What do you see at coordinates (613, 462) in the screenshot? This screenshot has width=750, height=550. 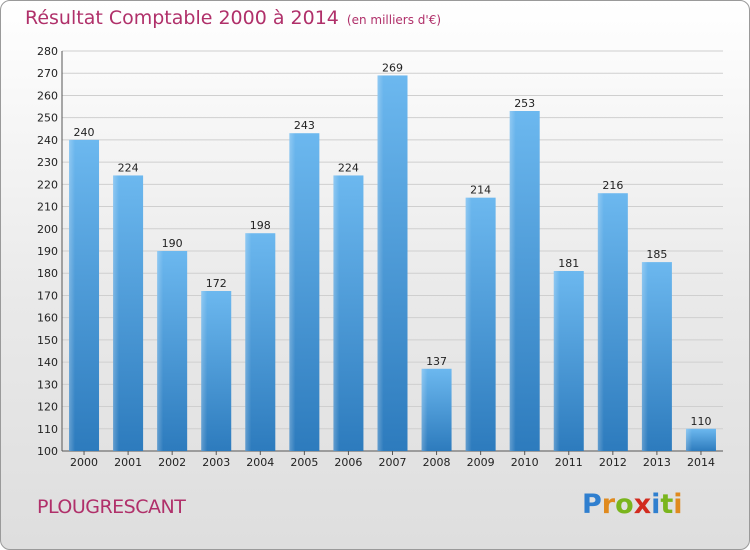 I see `x-tick-label: 2012` at bounding box center [613, 462].